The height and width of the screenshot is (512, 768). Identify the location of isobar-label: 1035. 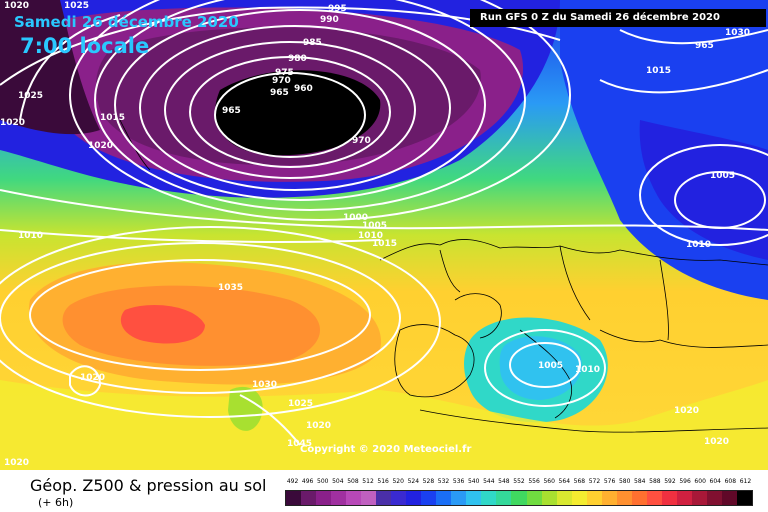
(230, 288).